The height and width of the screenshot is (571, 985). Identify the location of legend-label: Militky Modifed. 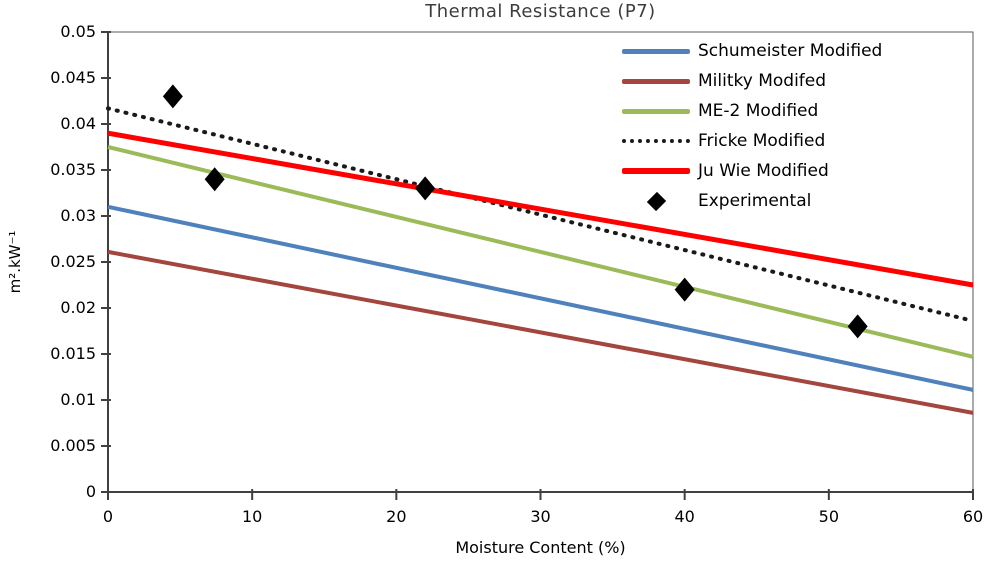
(762, 81).